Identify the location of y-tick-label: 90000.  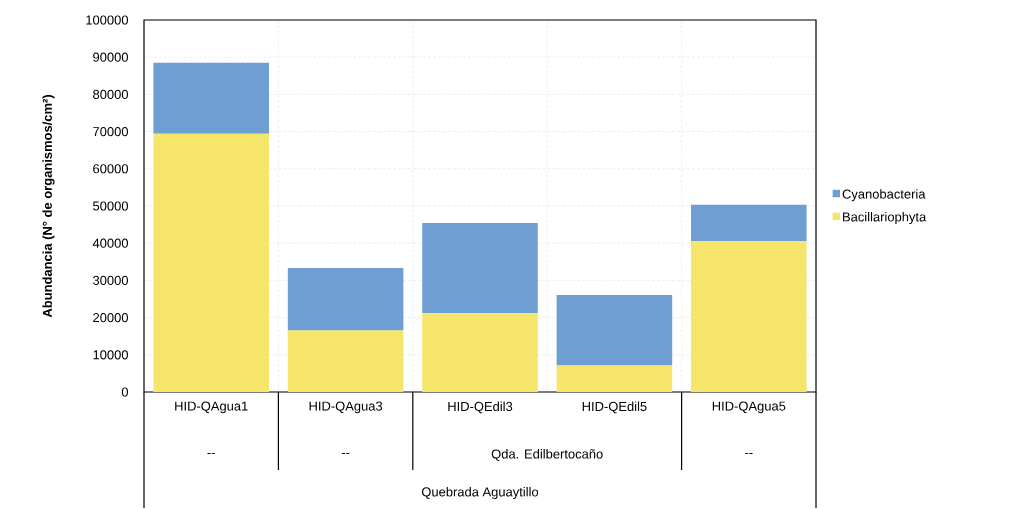
(111, 57).